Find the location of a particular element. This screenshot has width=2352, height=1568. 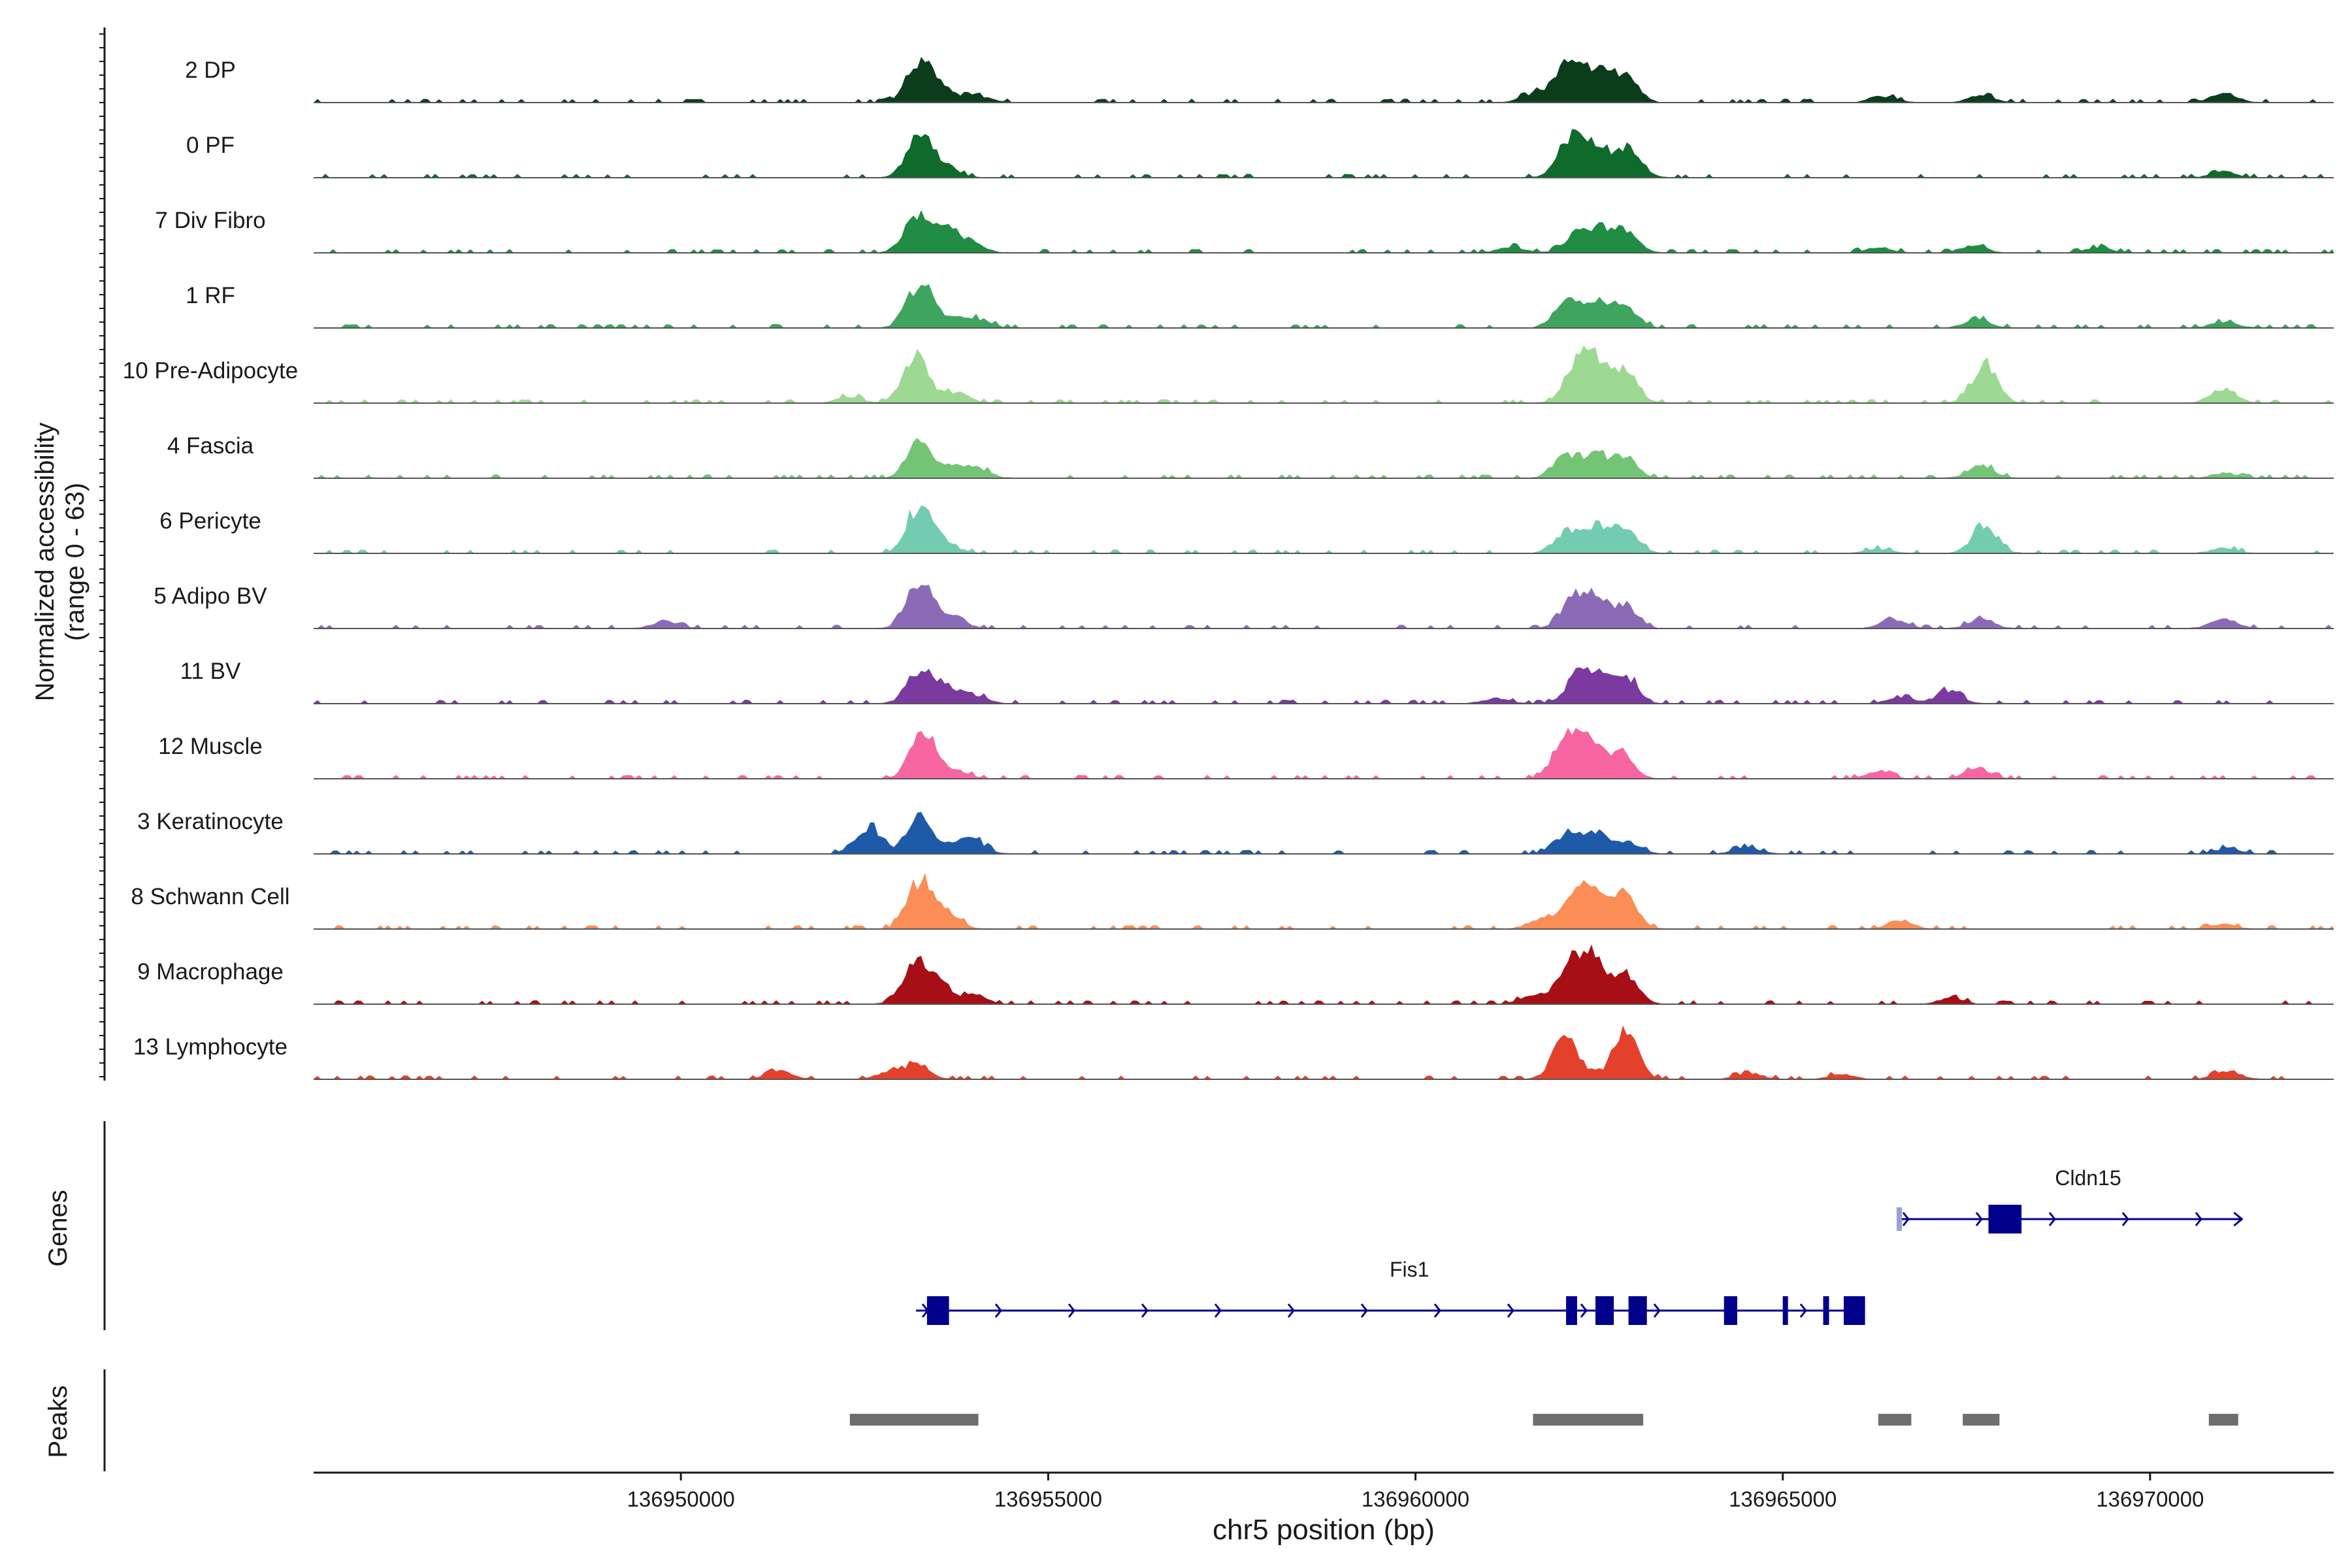

genes-panel-label: Genes is located at coordinates (58, 1228).